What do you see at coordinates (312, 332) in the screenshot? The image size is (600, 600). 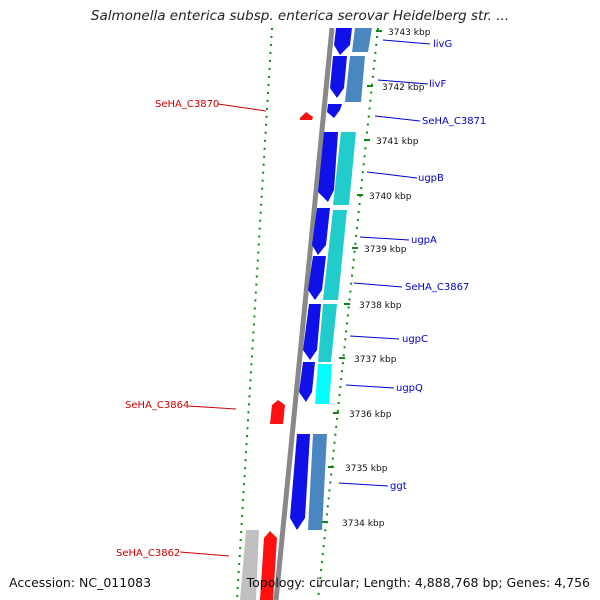 I see `gene-ugpC-forward` at bounding box center [312, 332].